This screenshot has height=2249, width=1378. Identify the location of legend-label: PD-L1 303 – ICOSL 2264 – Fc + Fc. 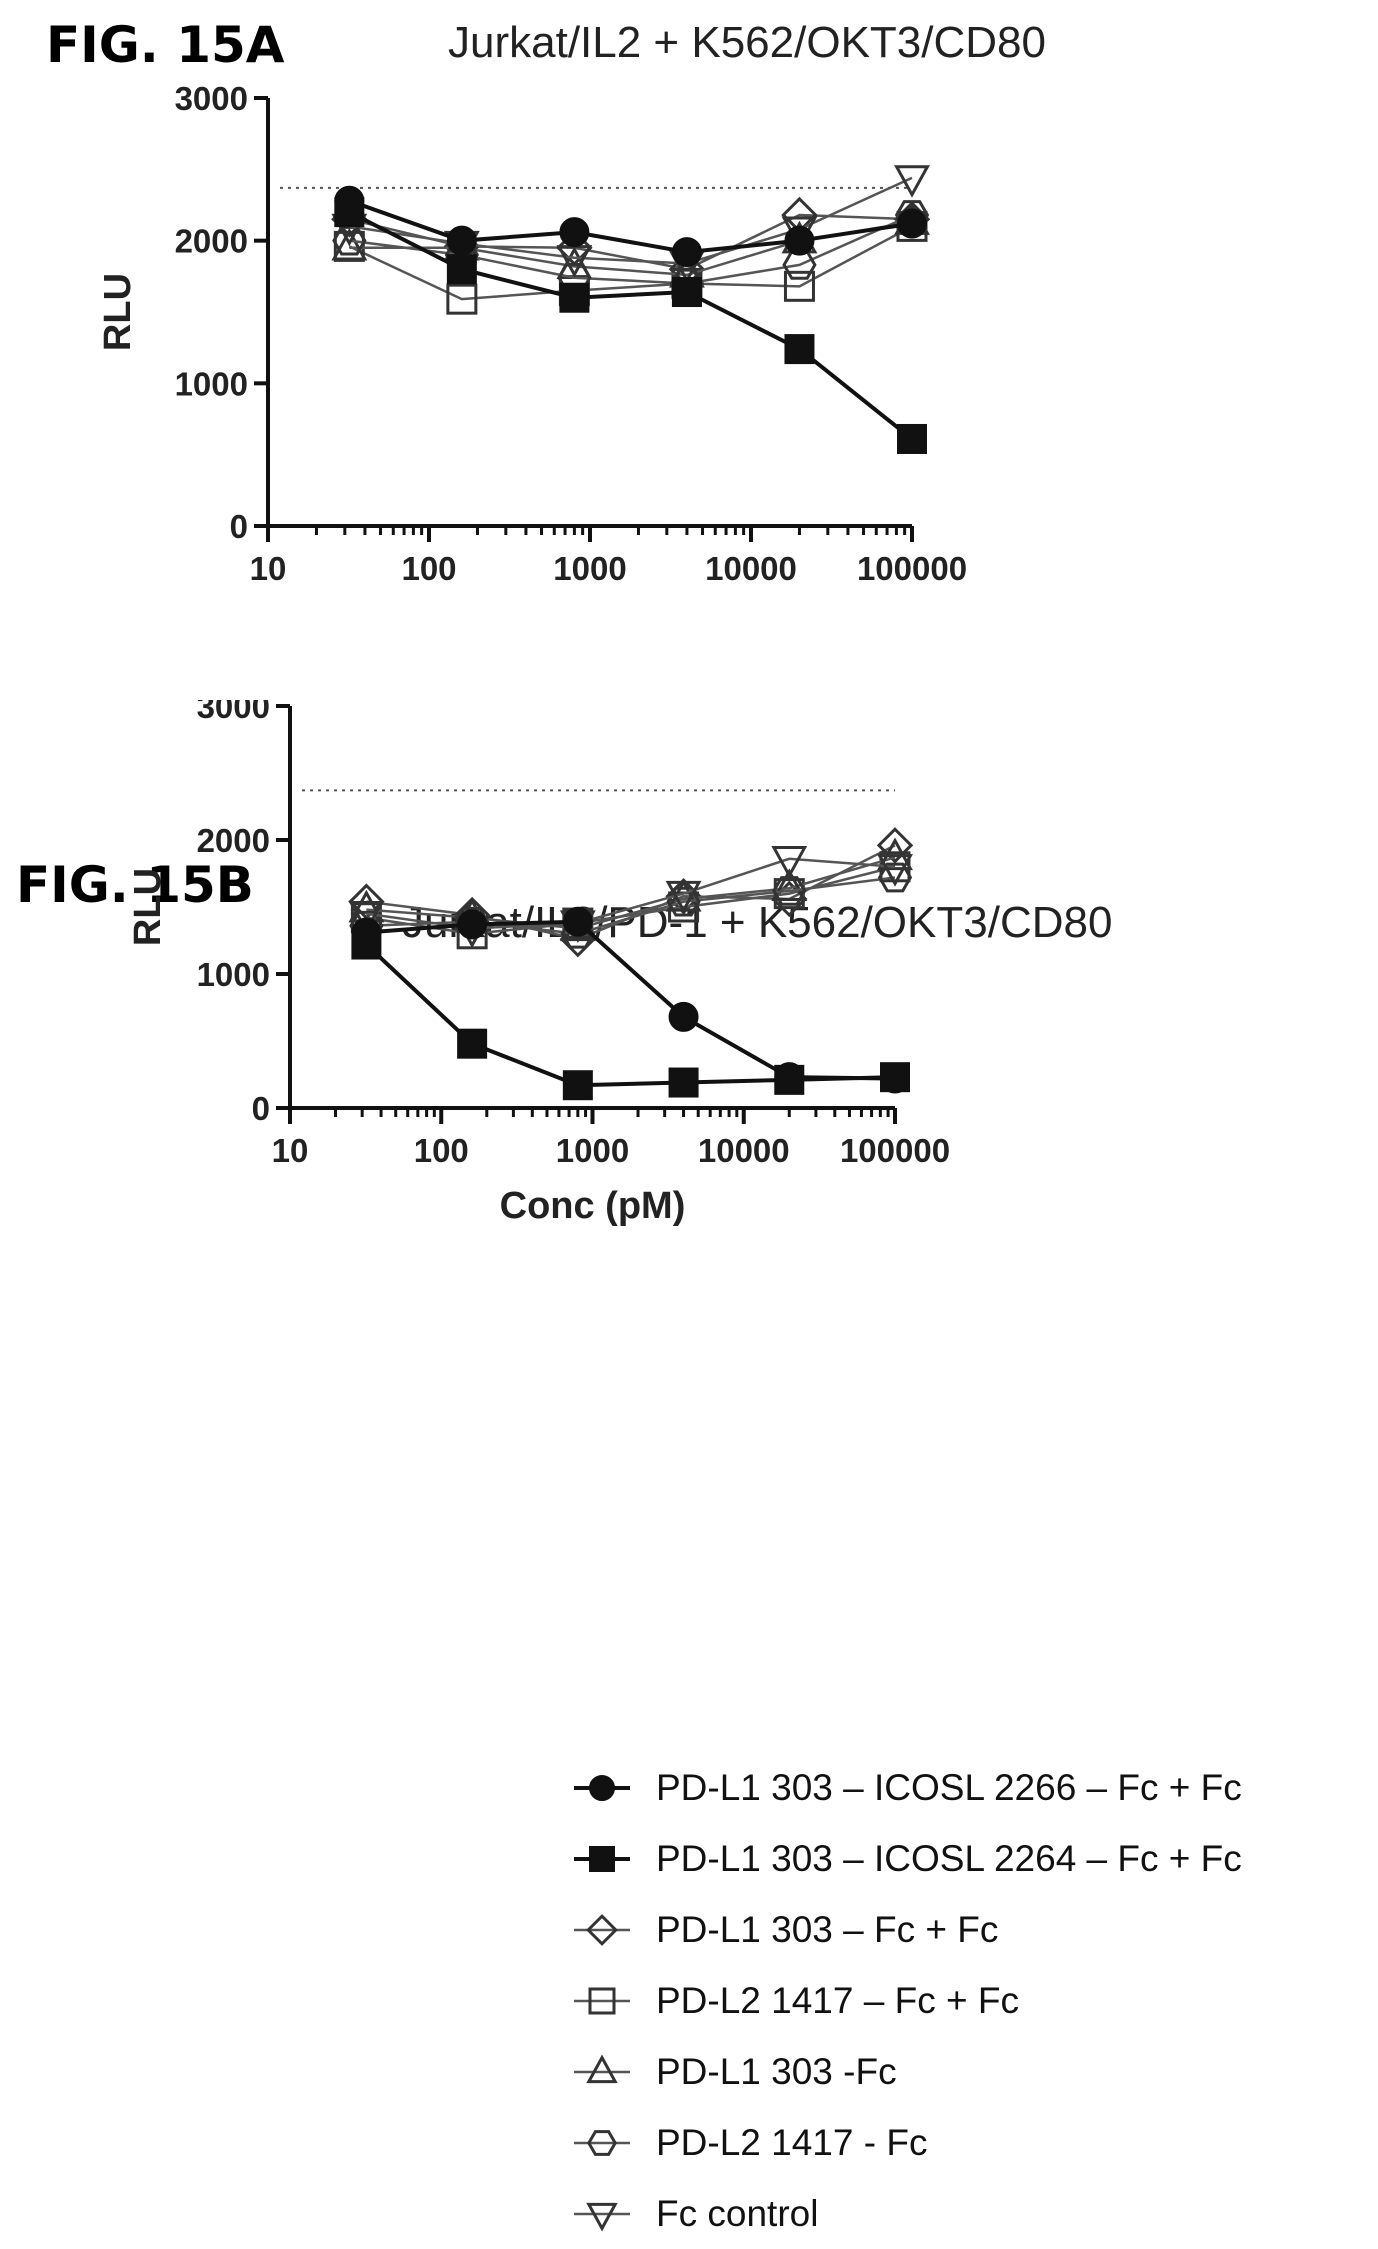
(949, 1858).